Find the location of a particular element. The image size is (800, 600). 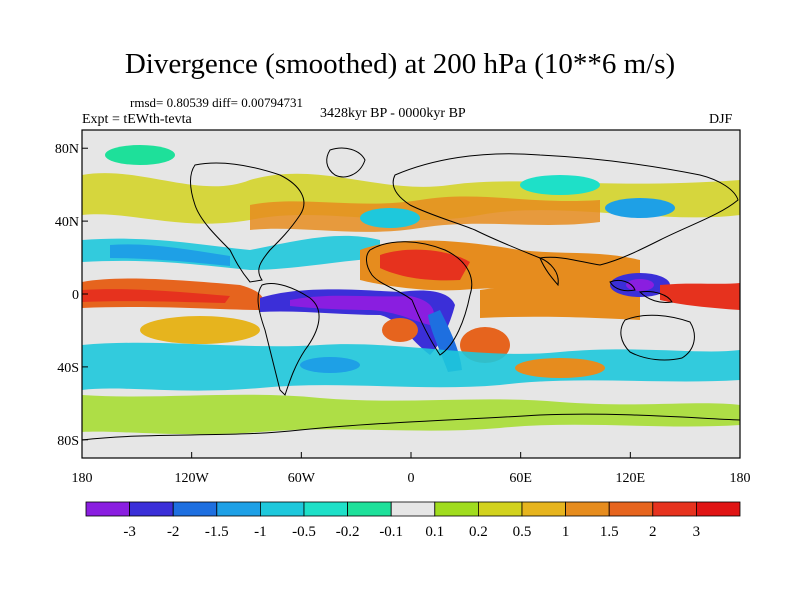

period-label: 3428kyr BP - 0000kyr BP is located at coordinates (393, 113).